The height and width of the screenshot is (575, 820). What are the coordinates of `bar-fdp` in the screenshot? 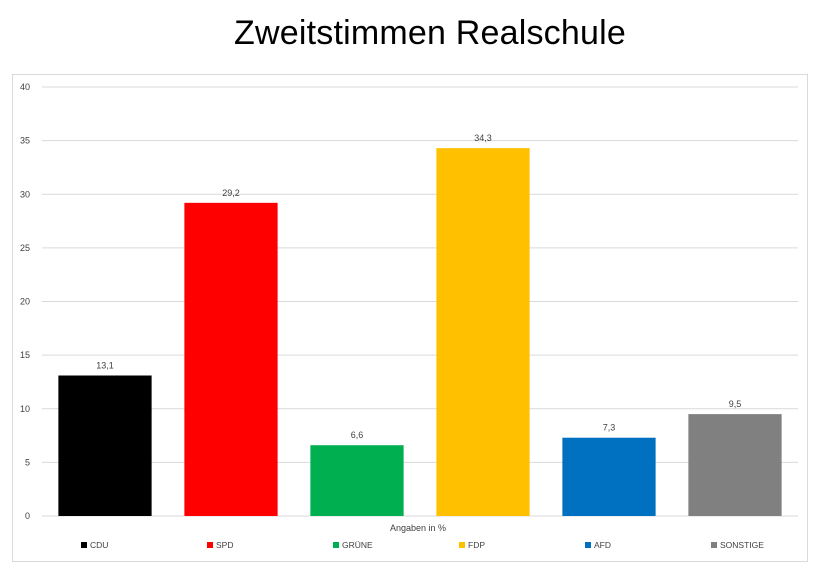 It's located at (483, 332).